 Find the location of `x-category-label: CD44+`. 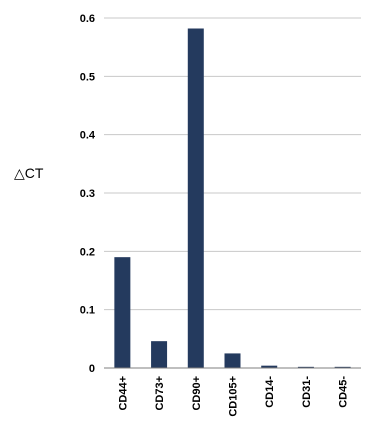

x-category-label: CD44+ is located at coordinates (123, 393).